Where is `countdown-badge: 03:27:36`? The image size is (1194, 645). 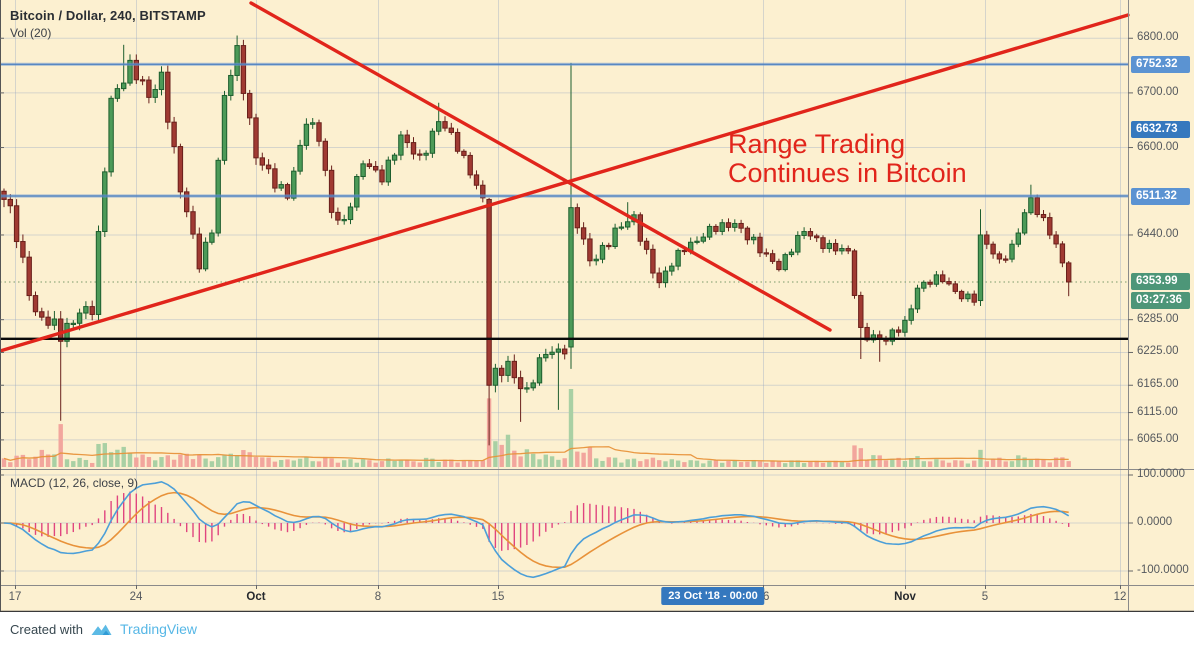 countdown-badge: 03:27:36 is located at coordinates (1160, 300).